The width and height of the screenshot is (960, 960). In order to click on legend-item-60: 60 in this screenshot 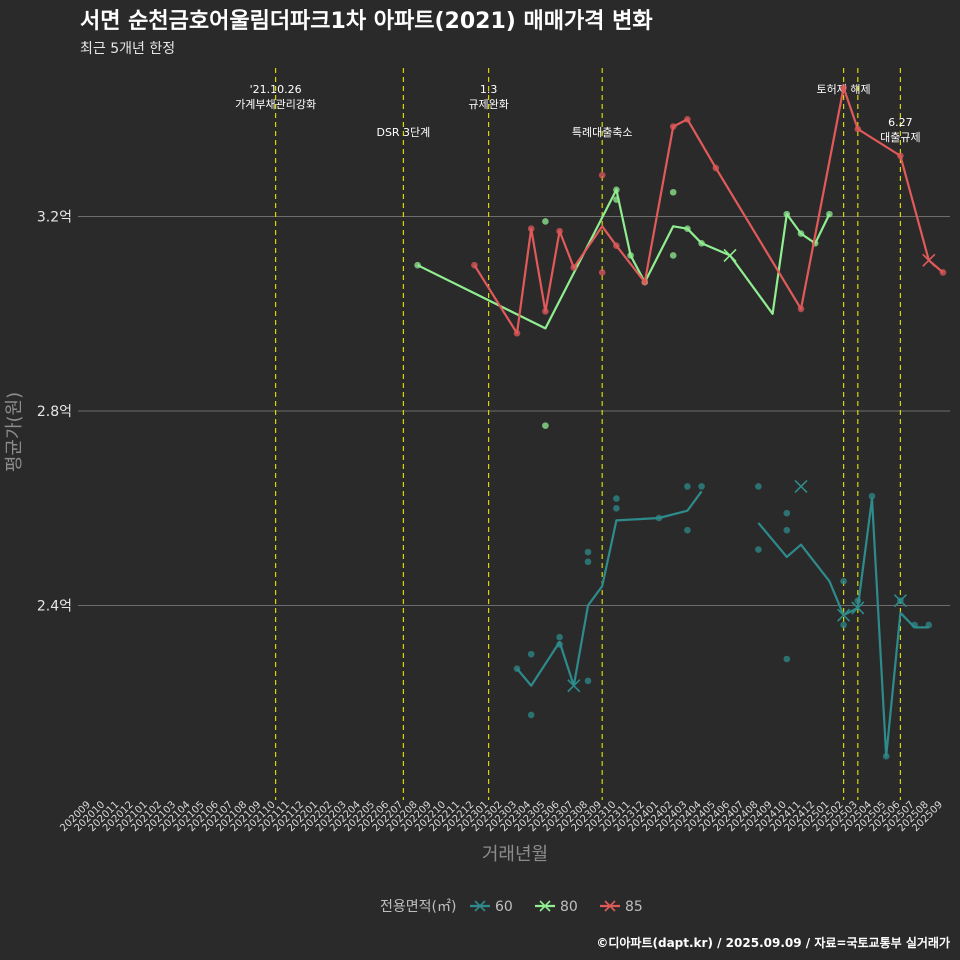, I will do `click(491, 907)`.